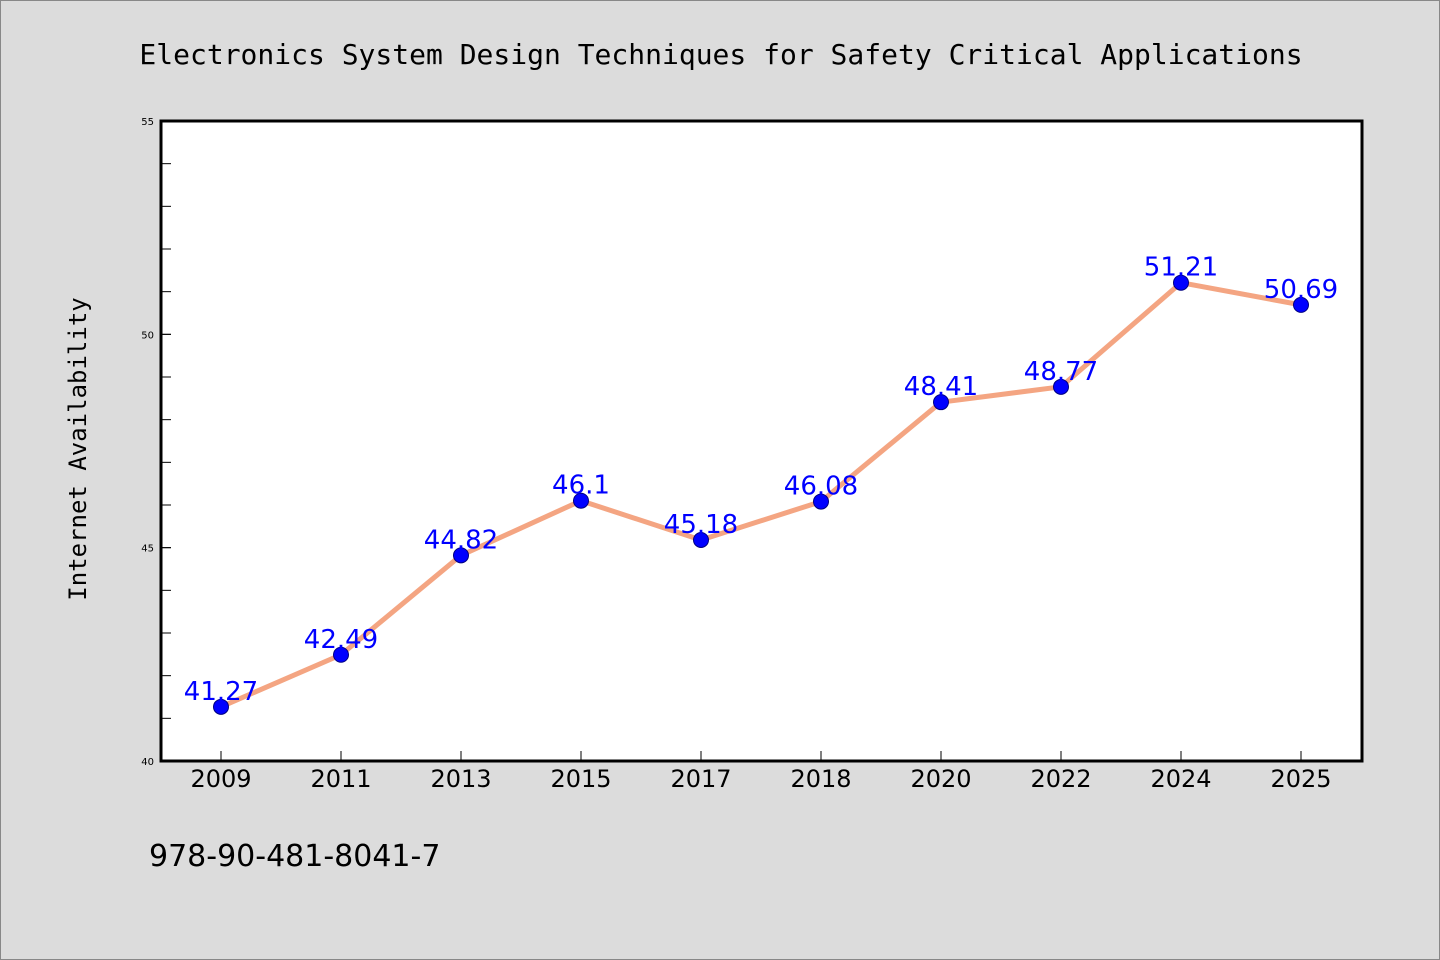 This screenshot has width=1440, height=960. Describe the element at coordinates (78, 448) in the screenshot. I see `y-axis-label: Internet Availability` at that location.